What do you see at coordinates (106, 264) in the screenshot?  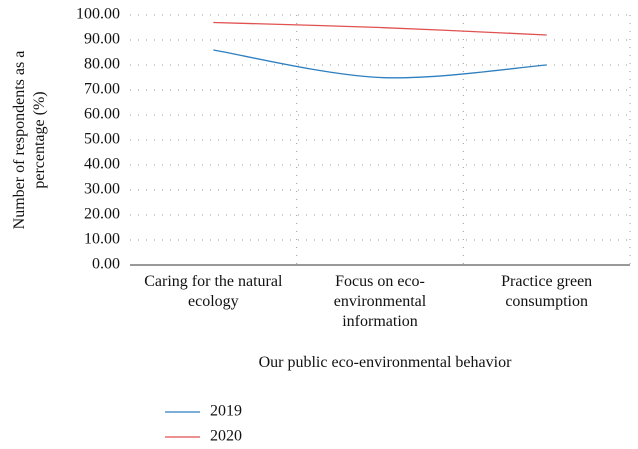 I see `y-tick-label: 0.00` at bounding box center [106, 264].